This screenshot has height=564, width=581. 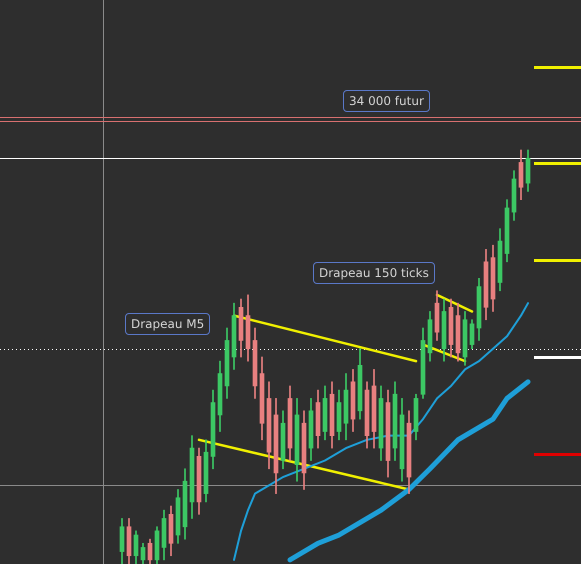 I want to click on annotation: Drapeau M5, so click(x=167, y=324).